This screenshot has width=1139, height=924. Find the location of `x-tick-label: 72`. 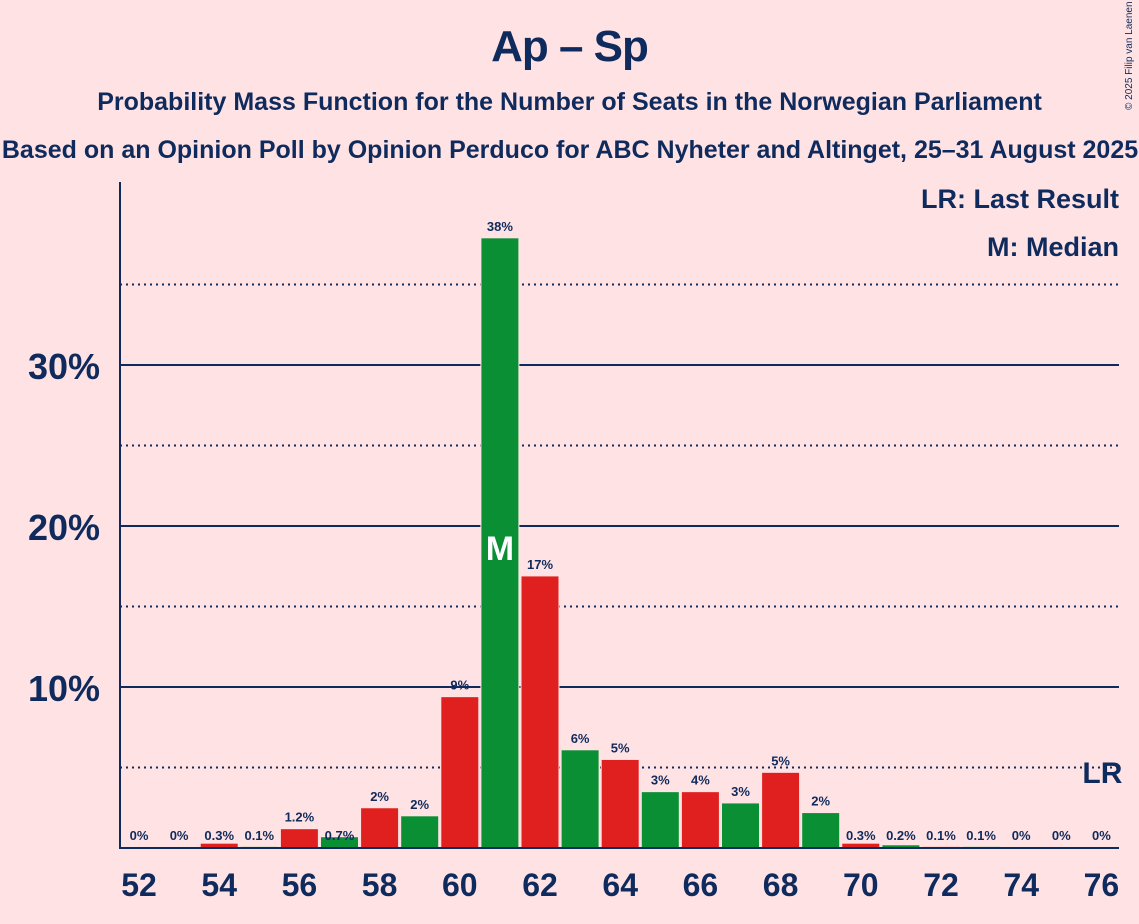

x-tick-label: 72 is located at coordinates (941, 885).